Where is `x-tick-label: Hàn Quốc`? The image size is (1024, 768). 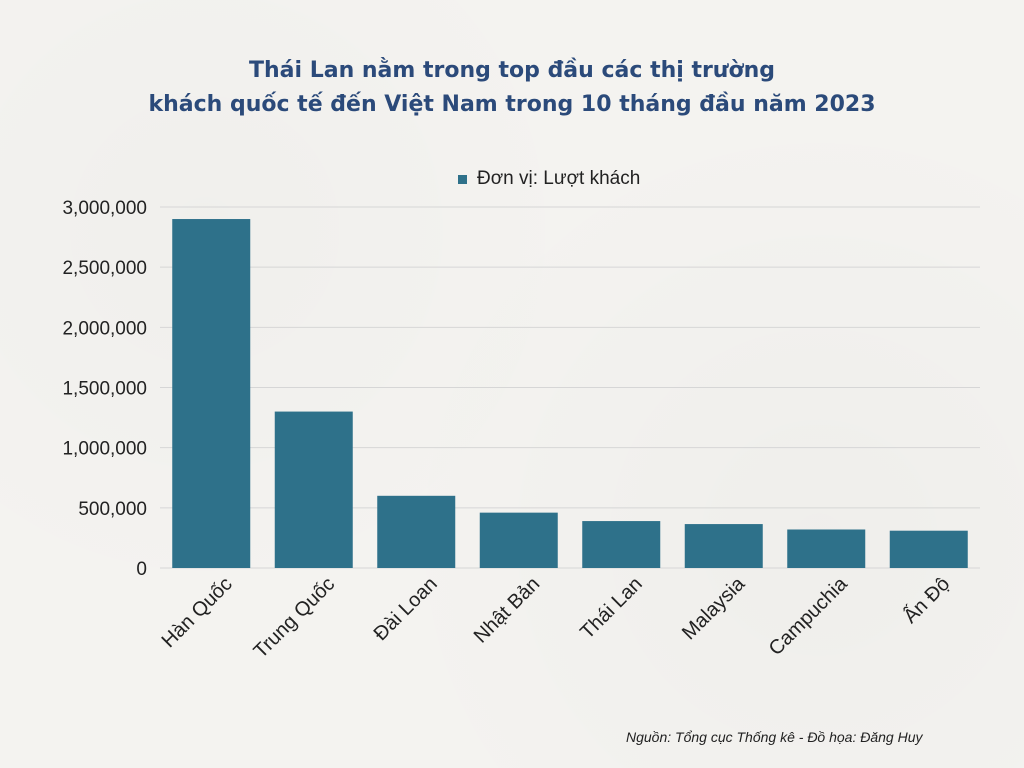
x-tick-label: Hàn Quốc is located at coordinates (197, 612).